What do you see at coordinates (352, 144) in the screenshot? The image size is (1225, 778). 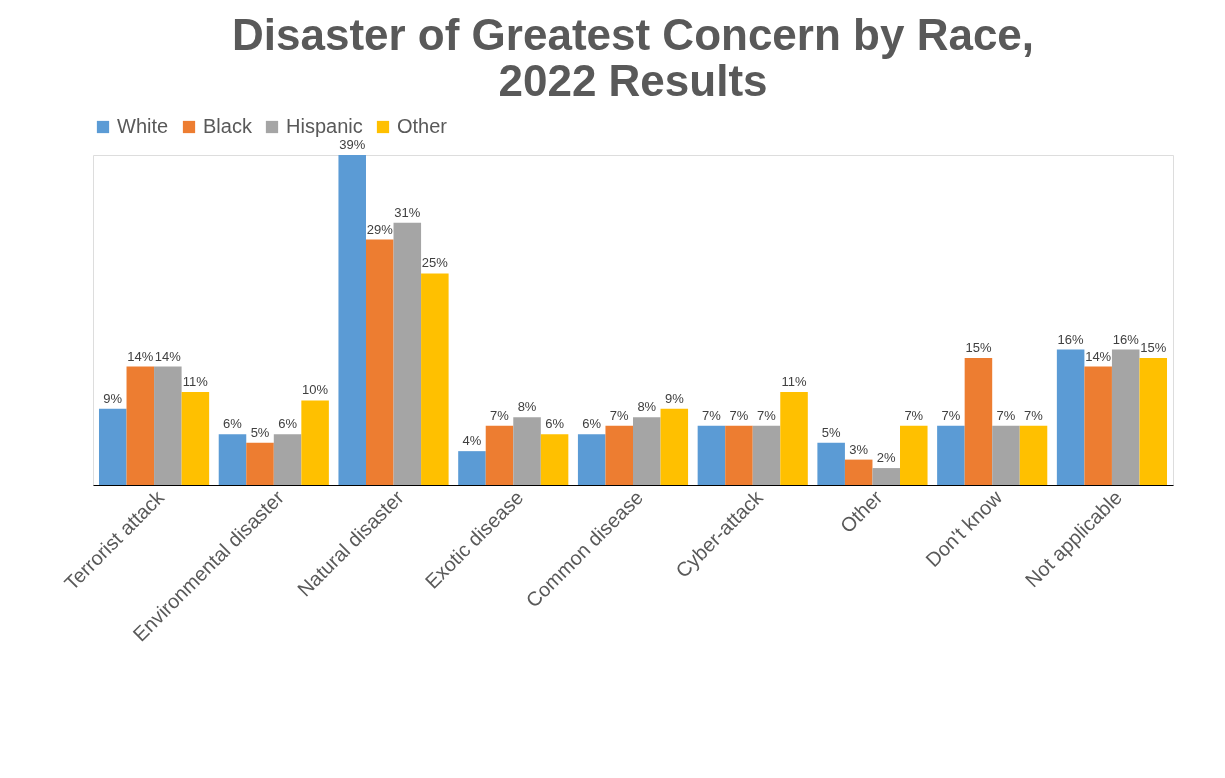 I see `data-label: 39%` at bounding box center [352, 144].